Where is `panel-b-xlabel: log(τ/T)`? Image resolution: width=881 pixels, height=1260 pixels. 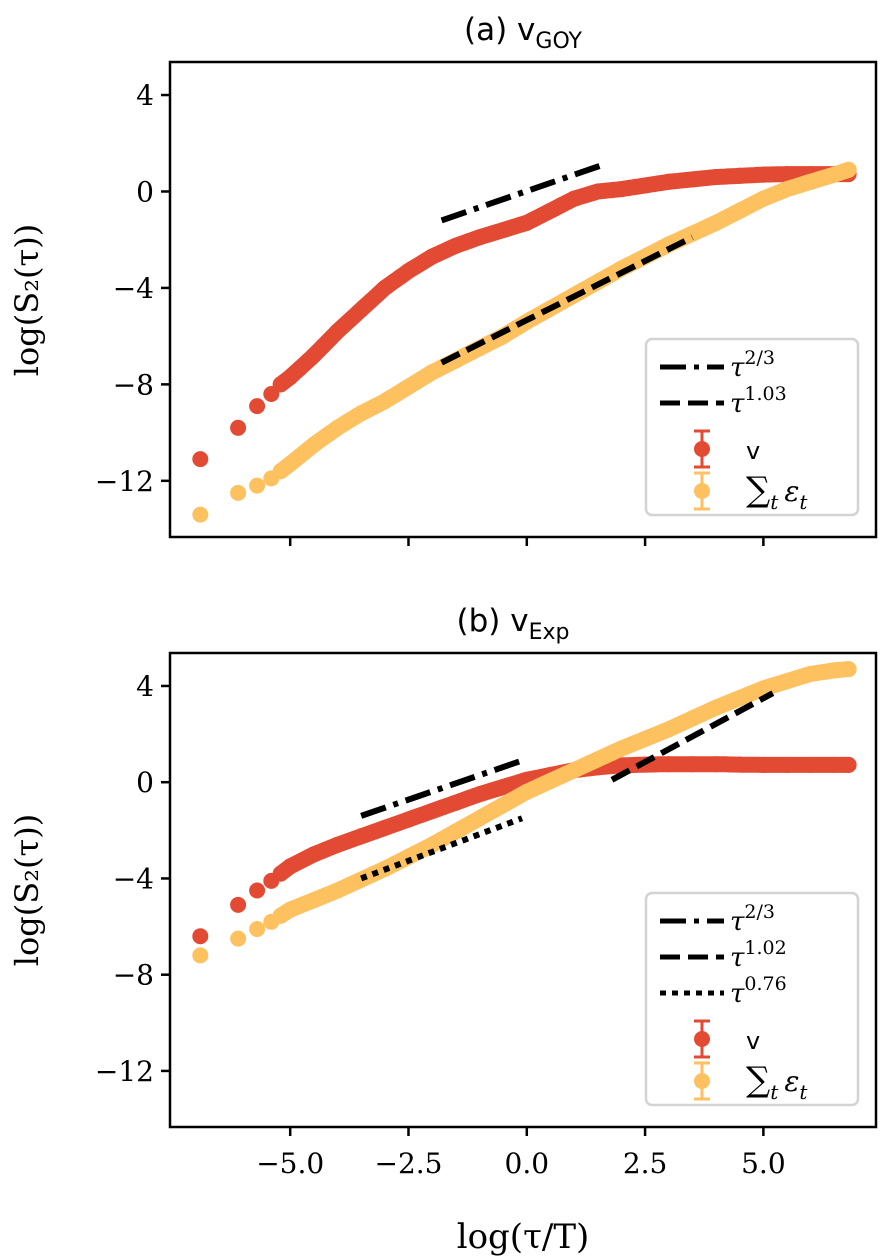 panel-b-xlabel: log(τ/T) is located at coordinates (523, 1237).